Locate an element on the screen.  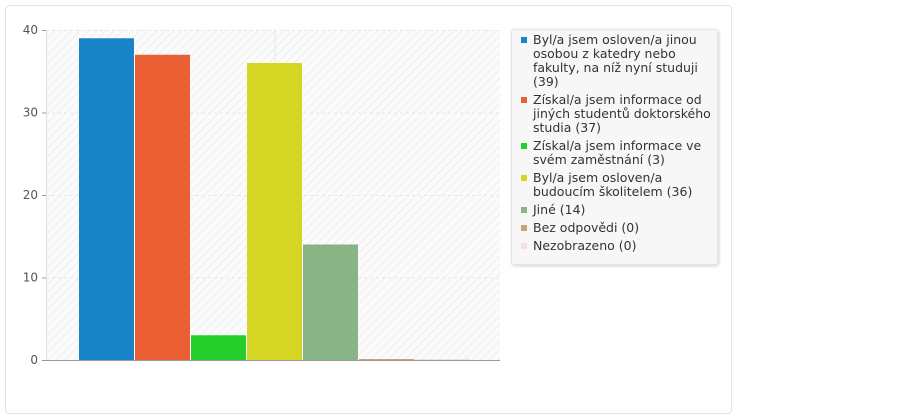
legend-label: Jiné (14) is located at coordinates (559, 209).